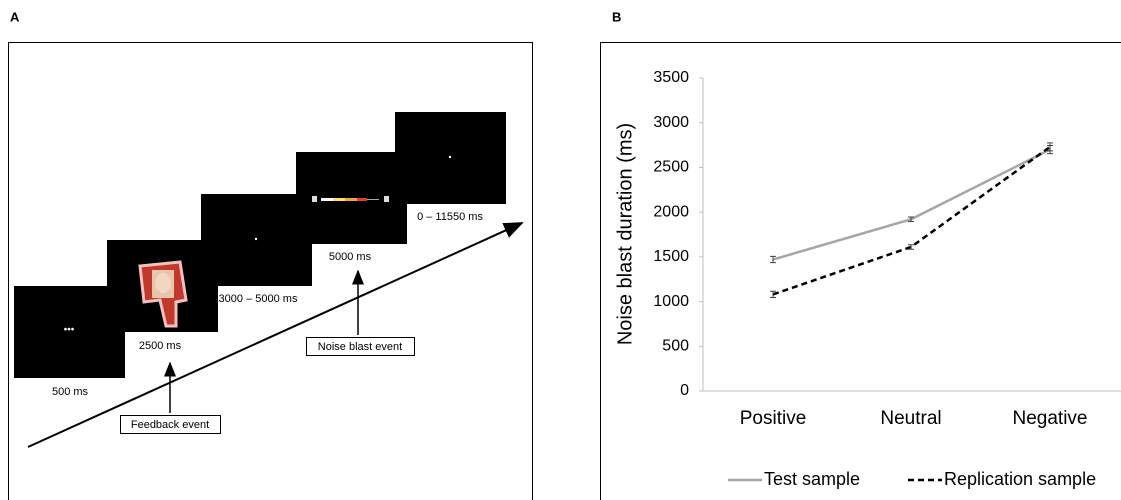  What do you see at coordinates (160, 346) in the screenshot?
I see `duration-label: 2500 ms` at bounding box center [160, 346].